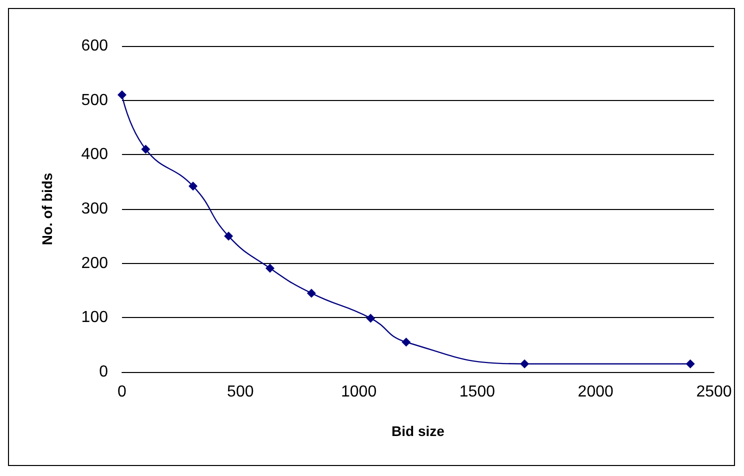 The image size is (744, 476). What do you see at coordinates (418, 431) in the screenshot?
I see `x-axis-title: Bid size` at bounding box center [418, 431].